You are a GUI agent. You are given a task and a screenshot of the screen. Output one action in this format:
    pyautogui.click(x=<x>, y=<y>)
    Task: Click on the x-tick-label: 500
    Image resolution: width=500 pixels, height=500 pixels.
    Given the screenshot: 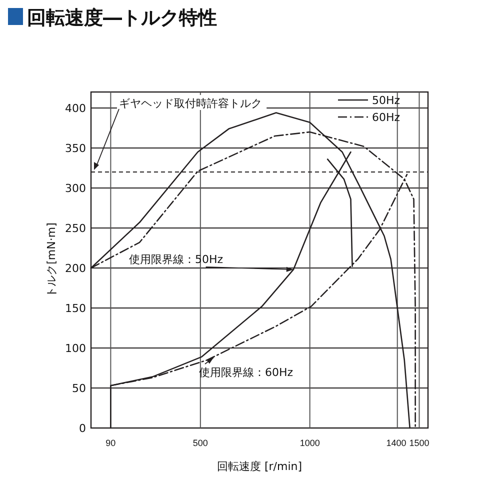 What is the action you would take?
    pyautogui.click(x=200, y=443)
    